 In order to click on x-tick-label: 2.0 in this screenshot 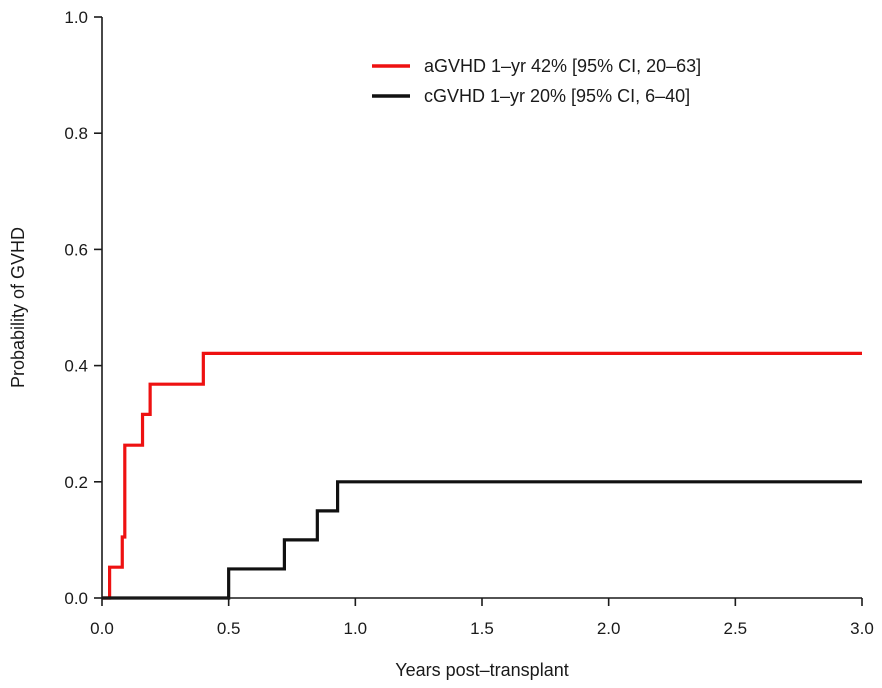, I will do `click(609, 628)`.